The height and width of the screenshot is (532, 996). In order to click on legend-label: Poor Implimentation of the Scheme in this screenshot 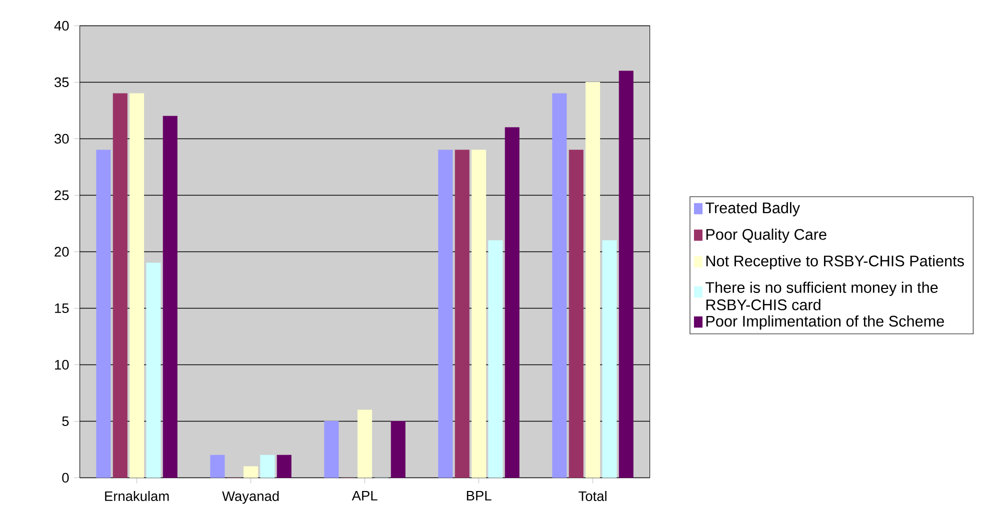, I will do `click(825, 322)`.